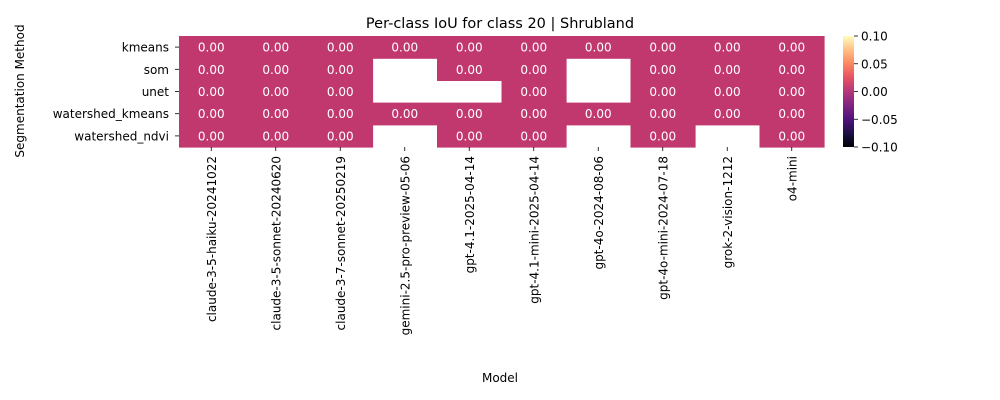  I want to click on colorbar-tick-label: 0.00, so click(874, 92).